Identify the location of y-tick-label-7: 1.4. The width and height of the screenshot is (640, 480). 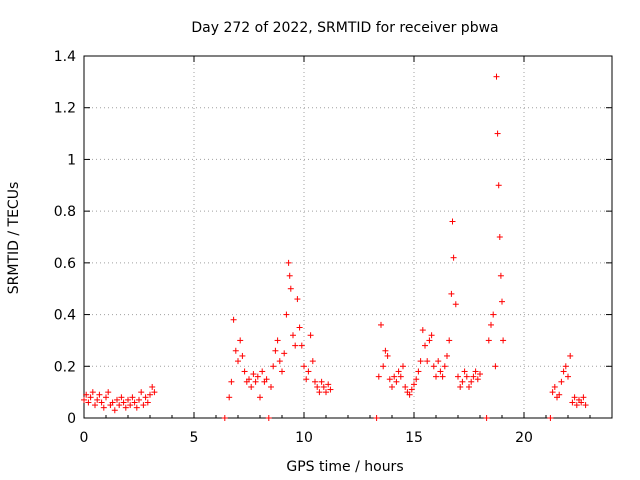
(65, 57).